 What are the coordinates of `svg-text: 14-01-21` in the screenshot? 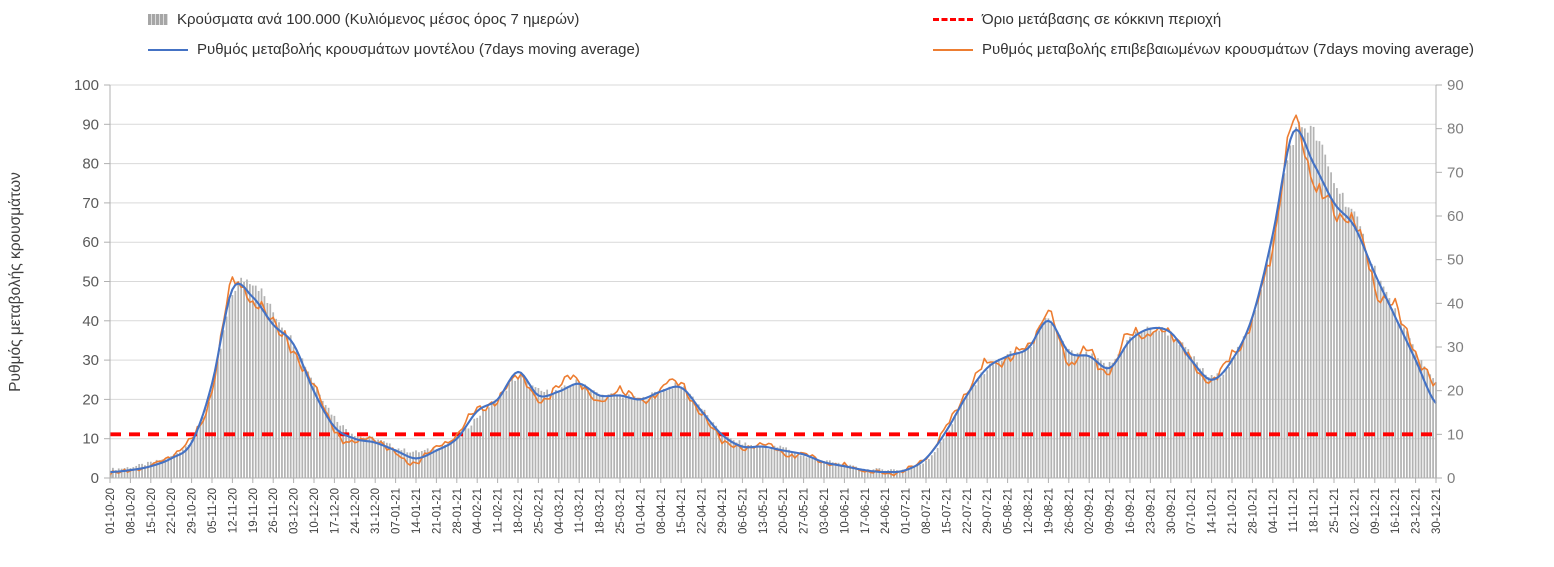 It's located at (417, 511).